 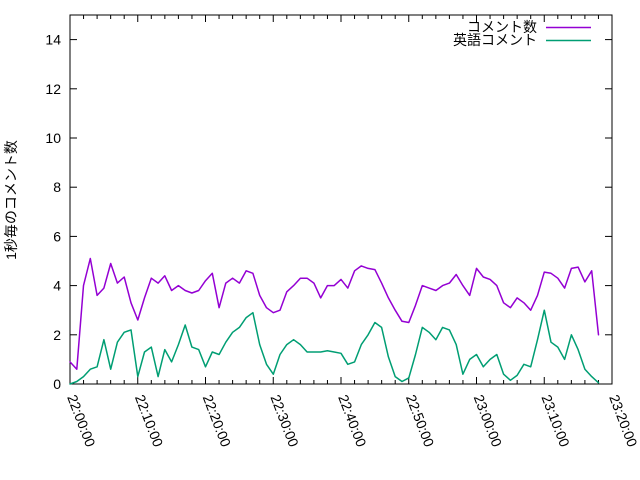 I want to click on y-tick-labels: 0 2 4 6 8 10 12 14, so click(x=53, y=212).